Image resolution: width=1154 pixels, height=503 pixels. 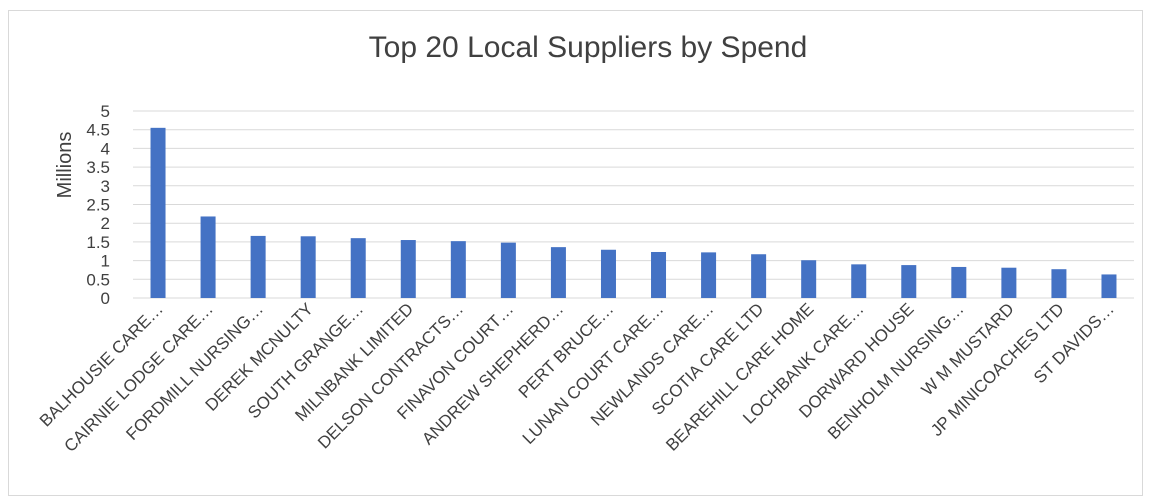 What do you see at coordinates (105, 148) in the screenshot?
I see `y-tick-label: 4` at bounding box center [105, 148].